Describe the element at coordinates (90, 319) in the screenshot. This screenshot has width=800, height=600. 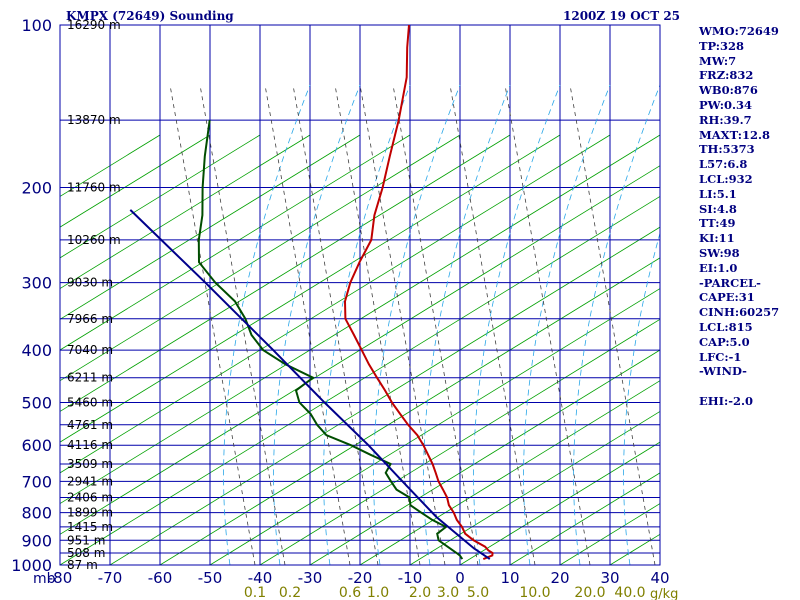
I see `height-label: 7966 m` at that location.